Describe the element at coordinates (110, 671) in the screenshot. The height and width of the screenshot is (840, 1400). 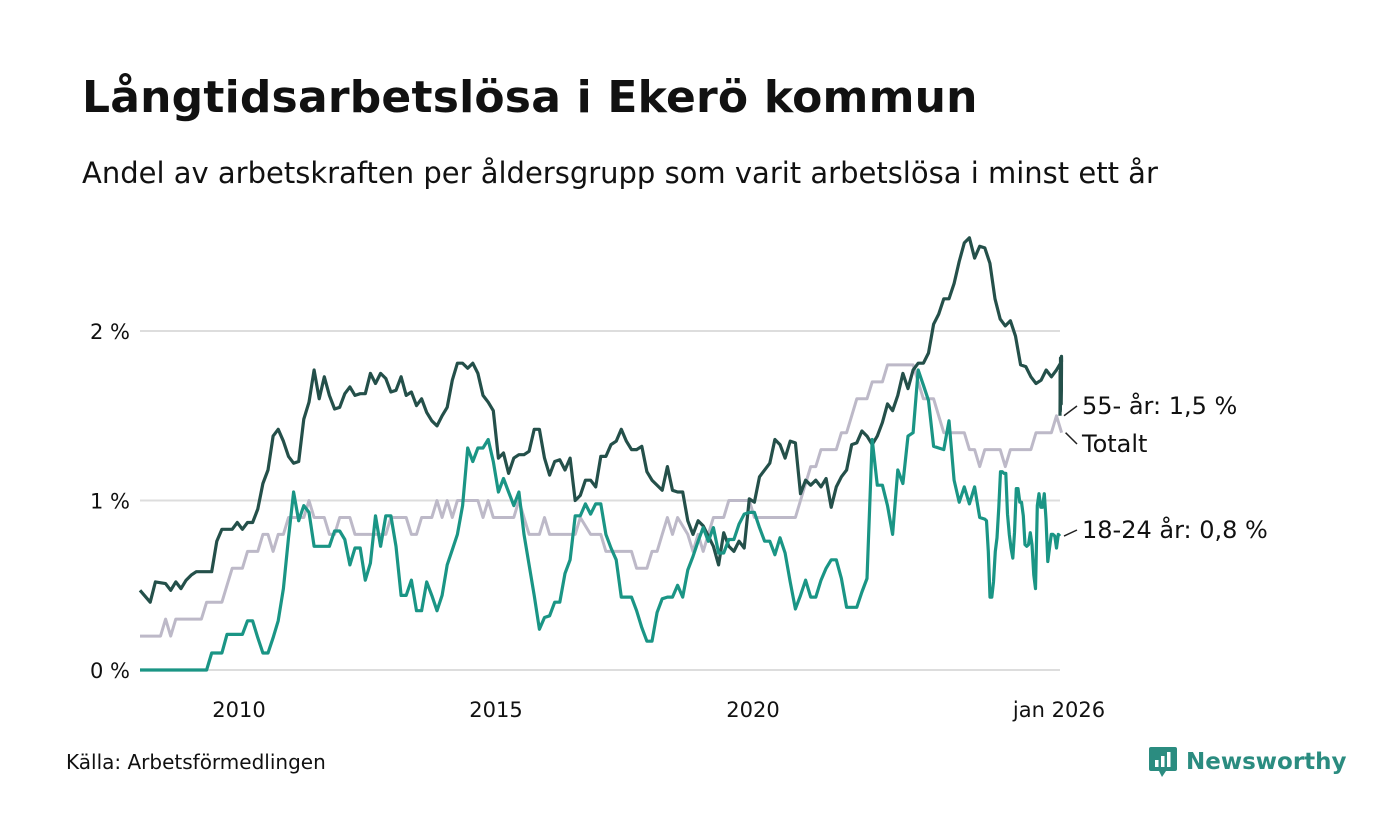
I see `y-tick-label: 0 %` at that location.